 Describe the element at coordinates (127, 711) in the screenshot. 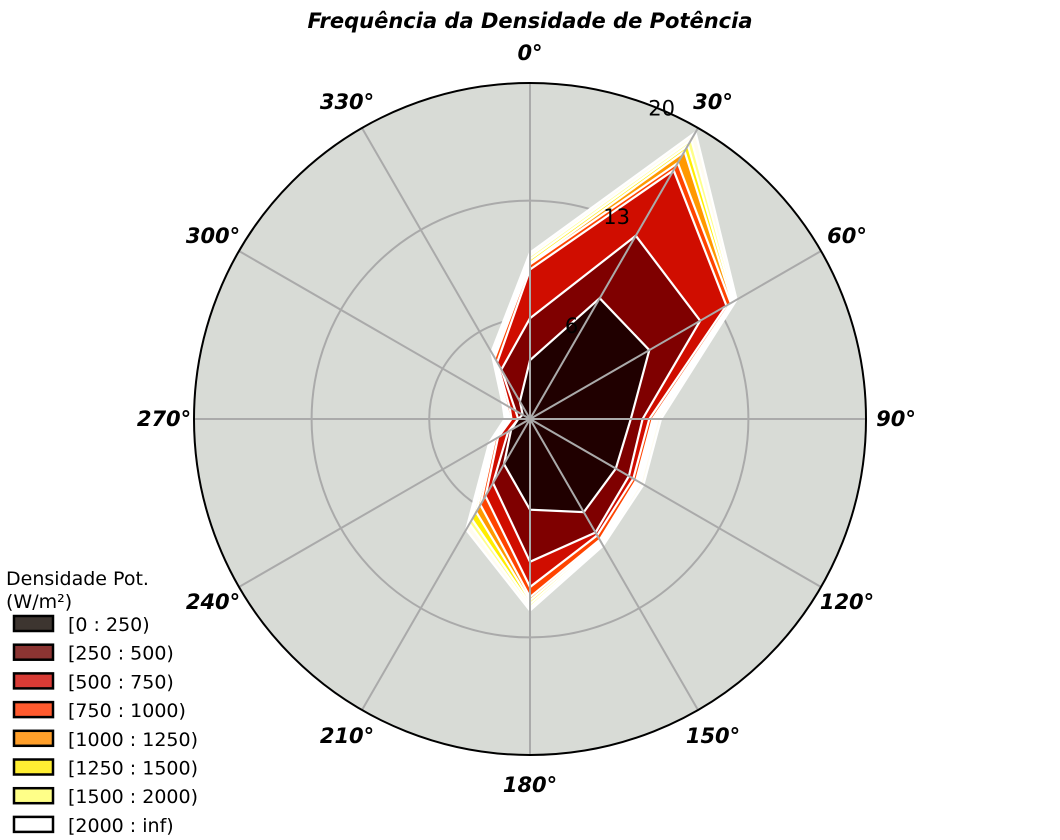

I see `legend-label: [750 : 1000)` at that location.